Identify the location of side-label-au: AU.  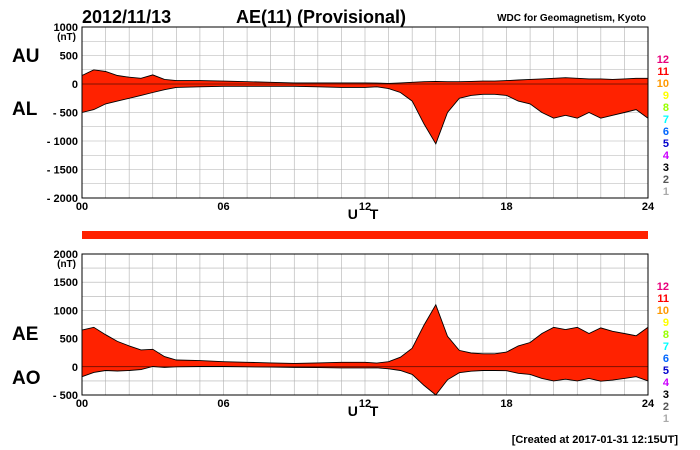
(25, 56).